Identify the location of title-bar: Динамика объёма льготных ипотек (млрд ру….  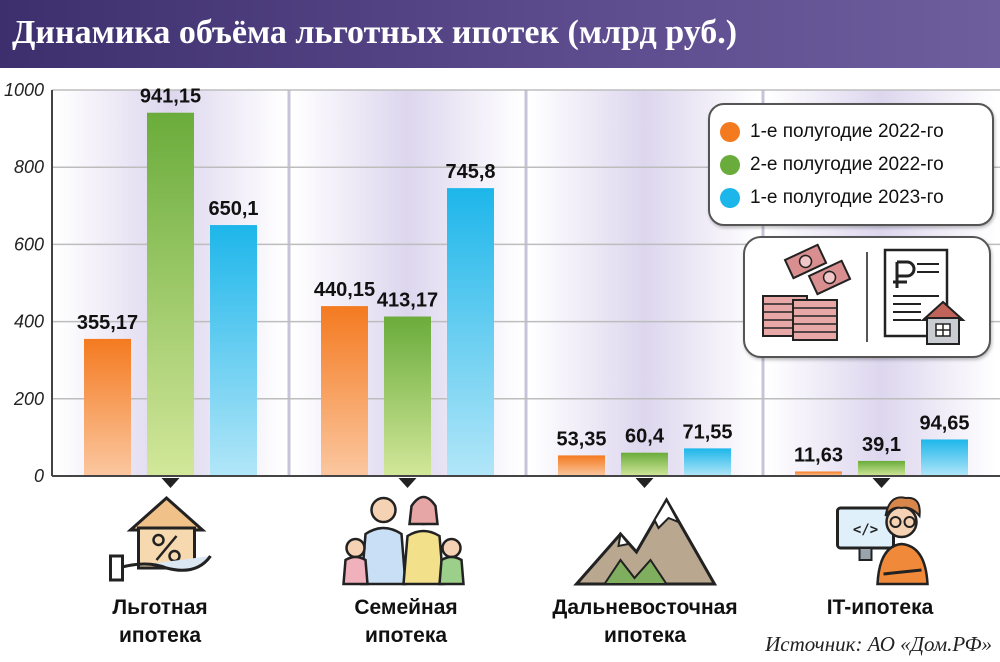
(500, 34).